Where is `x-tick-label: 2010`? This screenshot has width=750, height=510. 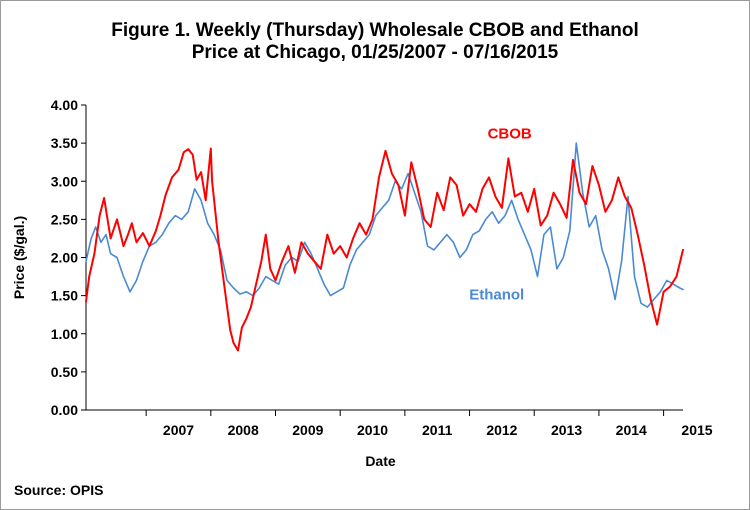
x-tick-label: 2010 is located at coordinates (372, 430).